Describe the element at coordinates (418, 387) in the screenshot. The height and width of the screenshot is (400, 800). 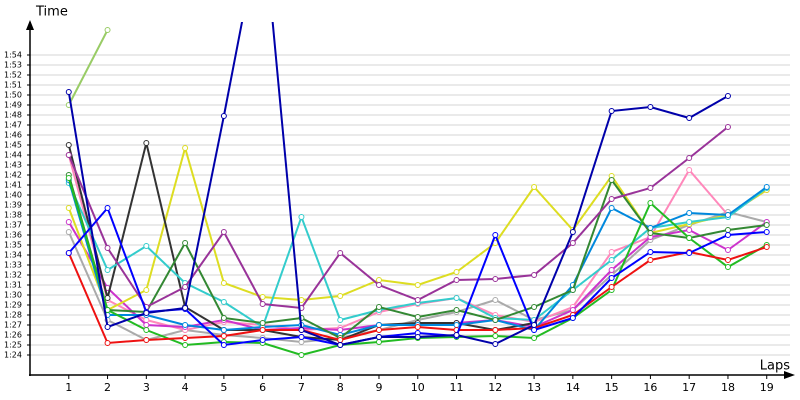
I see `x-tick-label: 10` at that location.